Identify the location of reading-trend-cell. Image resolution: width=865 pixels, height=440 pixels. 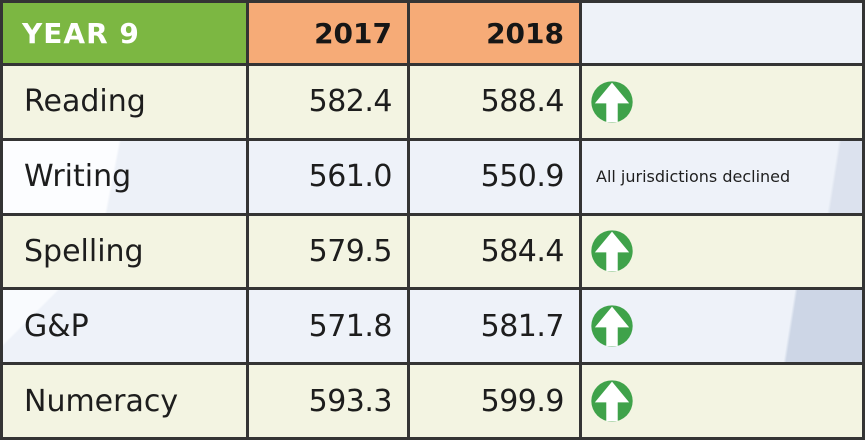
(722, 102).